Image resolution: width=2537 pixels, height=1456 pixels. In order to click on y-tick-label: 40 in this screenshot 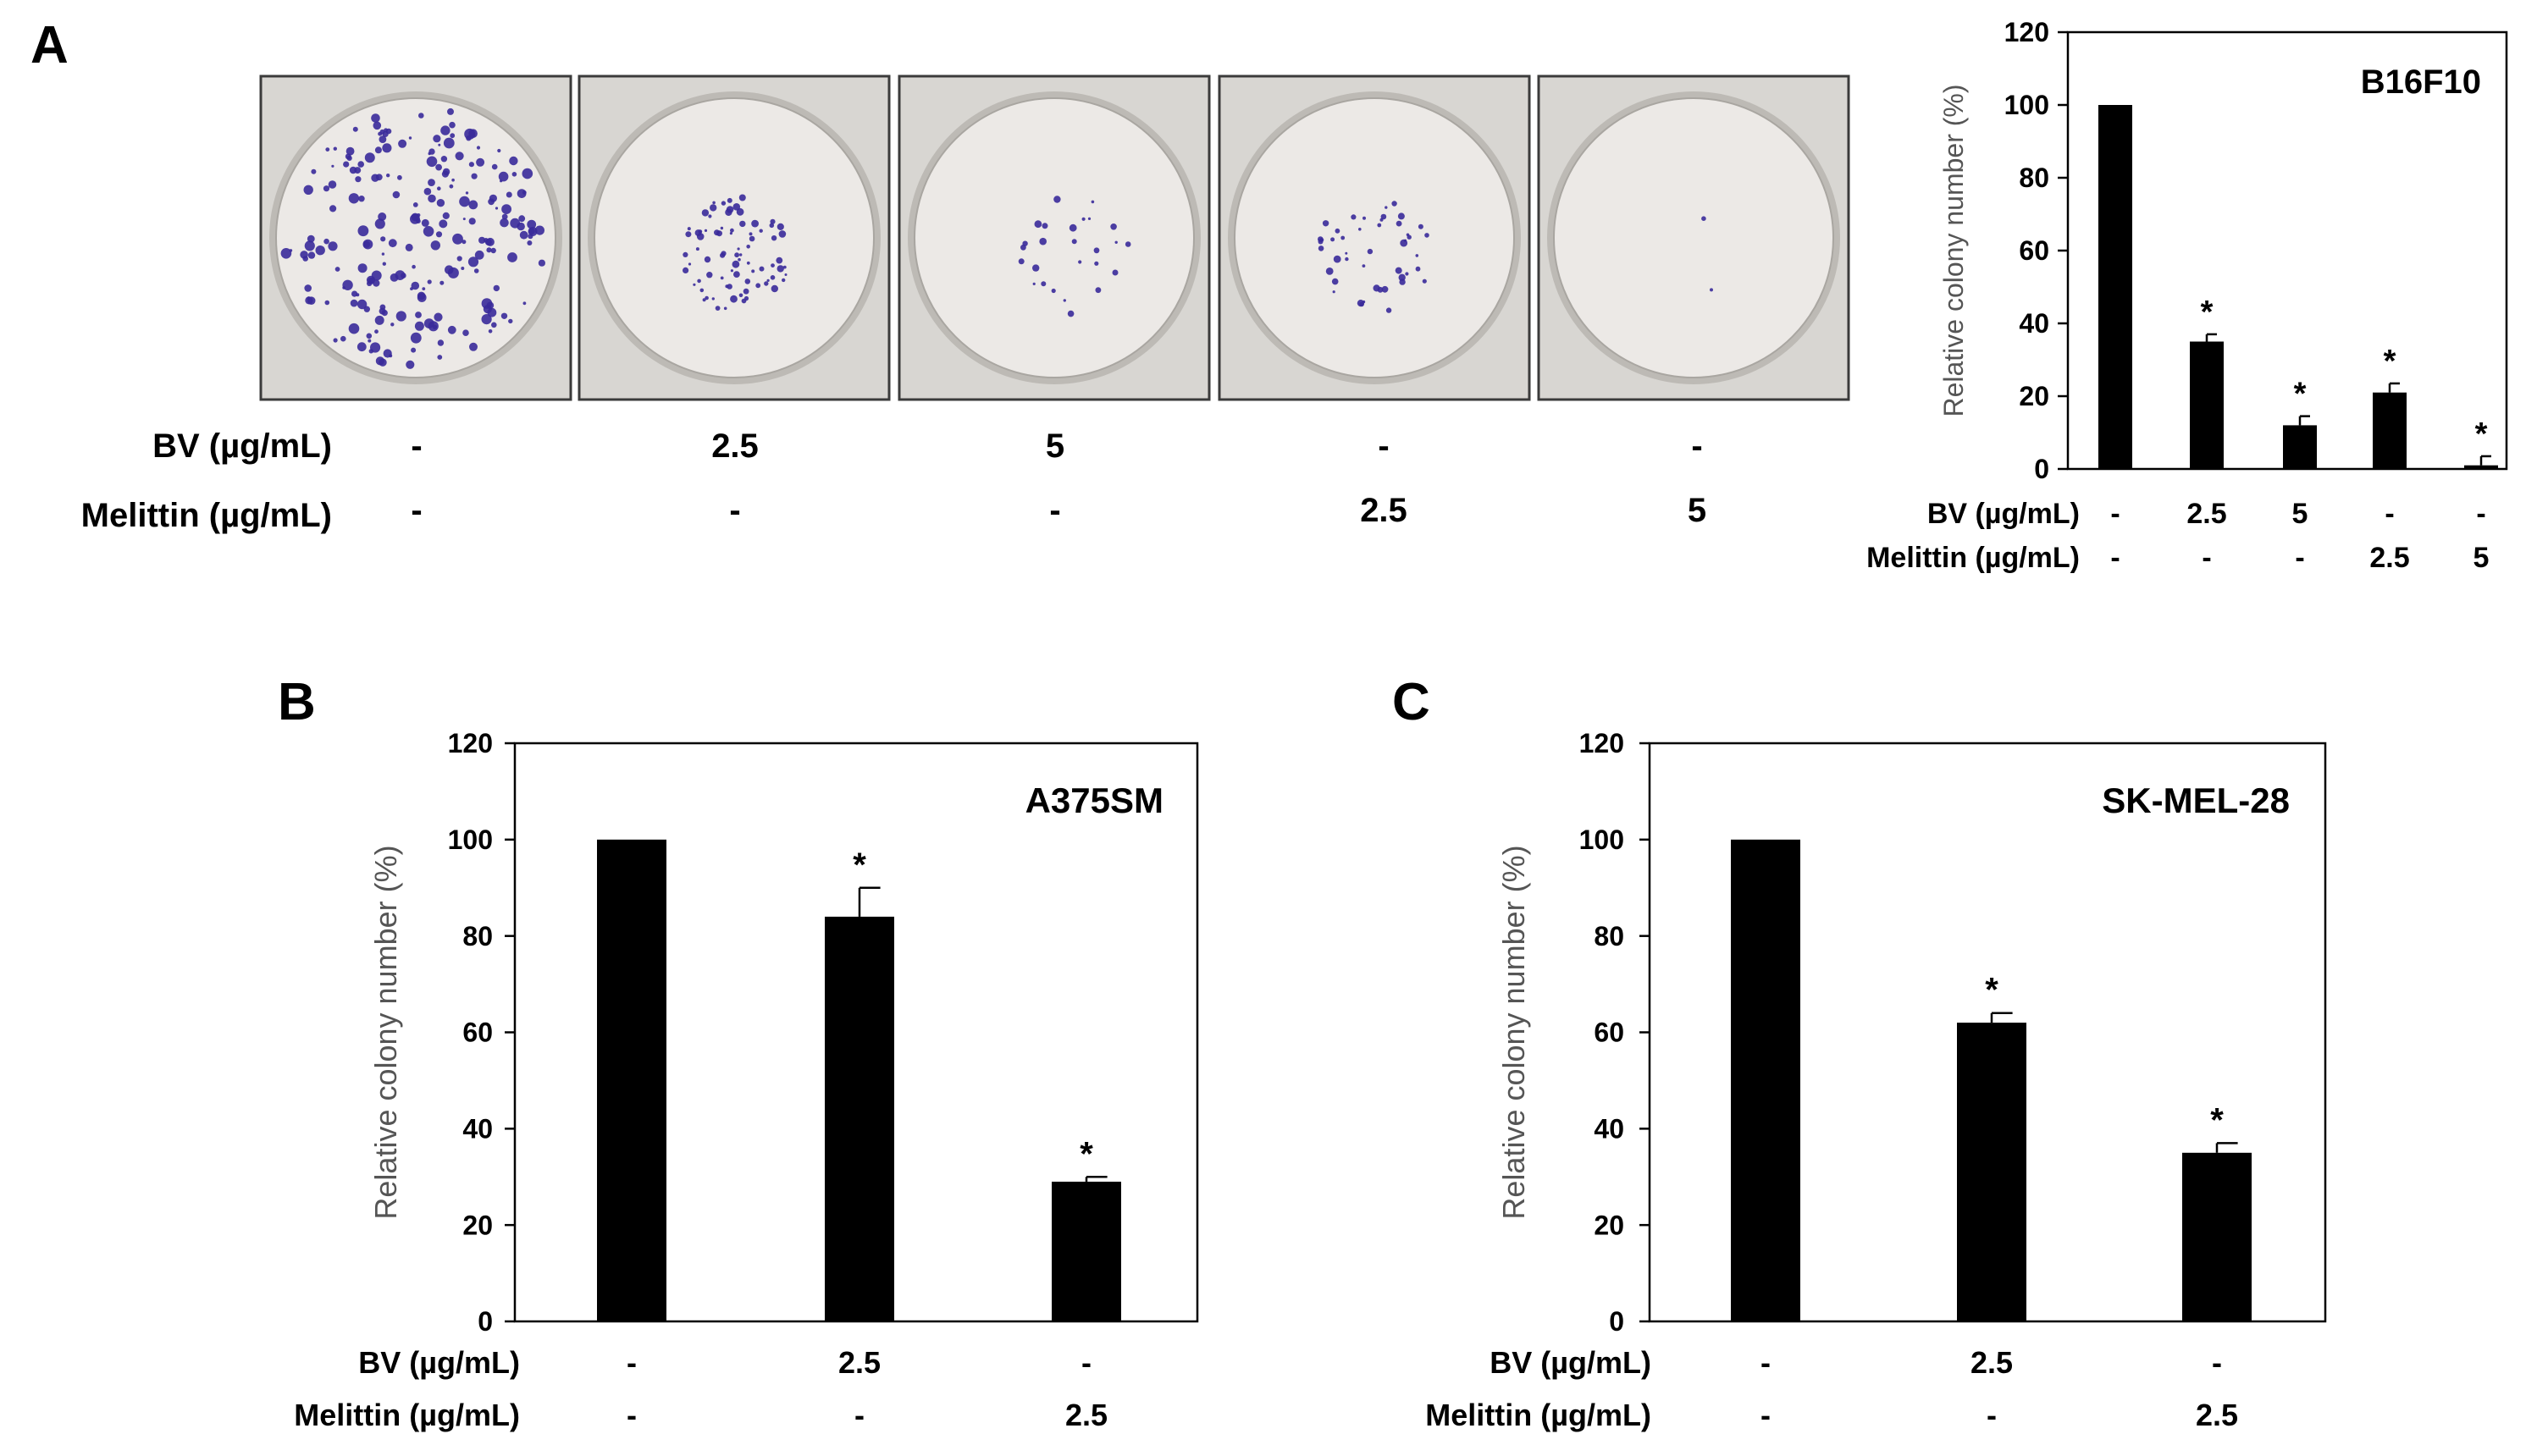, I will do `click(2034, 323)`.